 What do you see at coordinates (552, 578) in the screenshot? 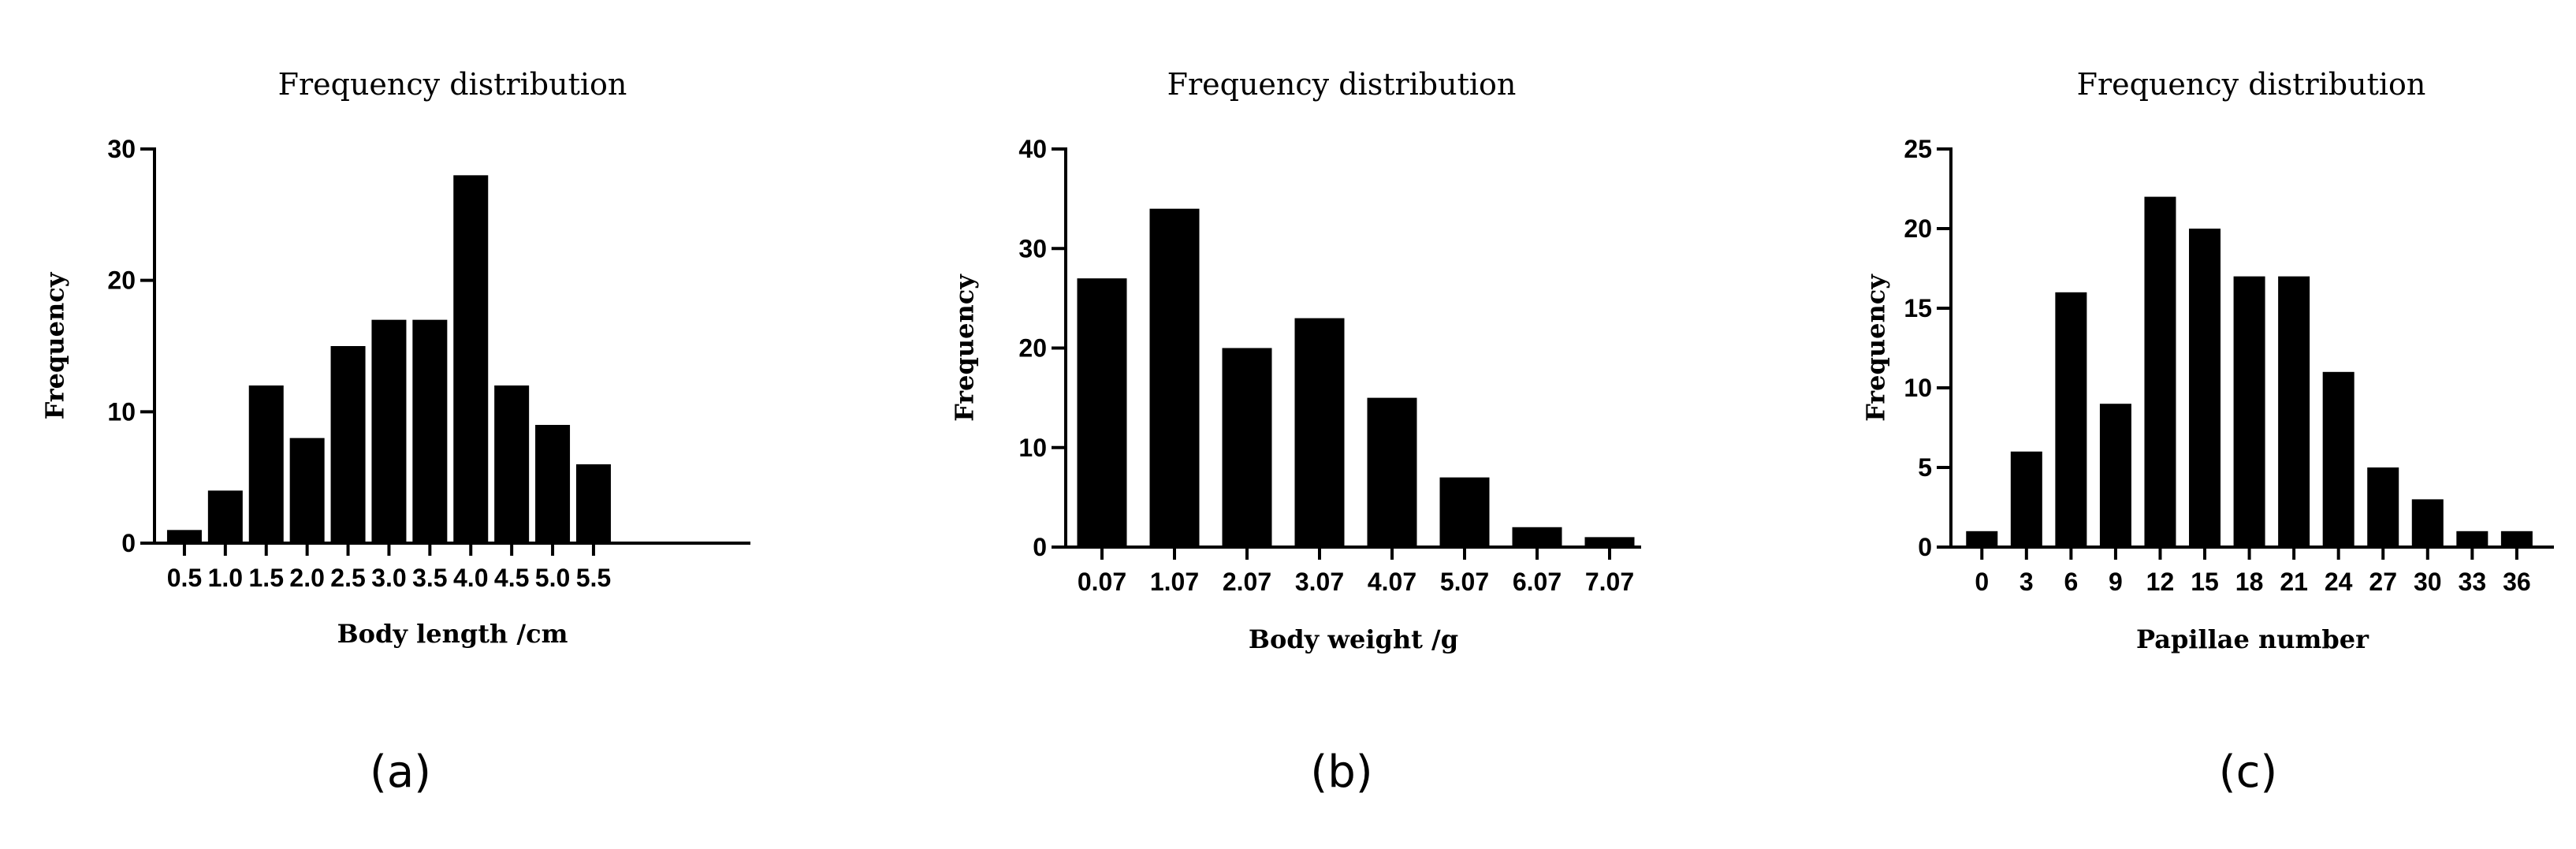
I see `x-tick-label: 5.0` at bounding box center [552, 578].